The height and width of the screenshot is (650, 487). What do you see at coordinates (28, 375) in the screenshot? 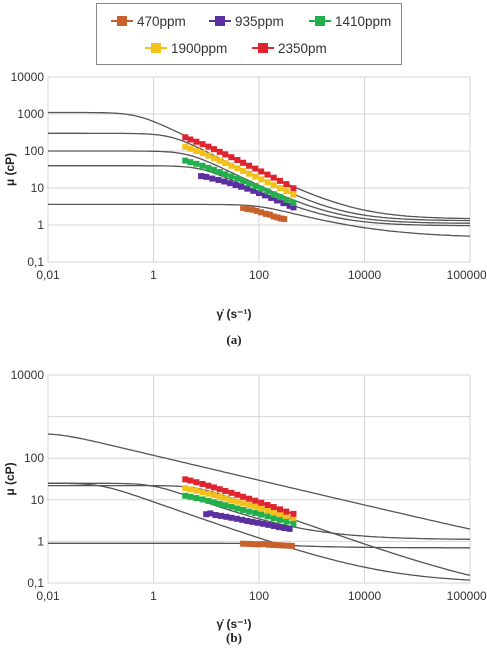
I see `y-tick-label: 10000` at bounding box center [28, 375].